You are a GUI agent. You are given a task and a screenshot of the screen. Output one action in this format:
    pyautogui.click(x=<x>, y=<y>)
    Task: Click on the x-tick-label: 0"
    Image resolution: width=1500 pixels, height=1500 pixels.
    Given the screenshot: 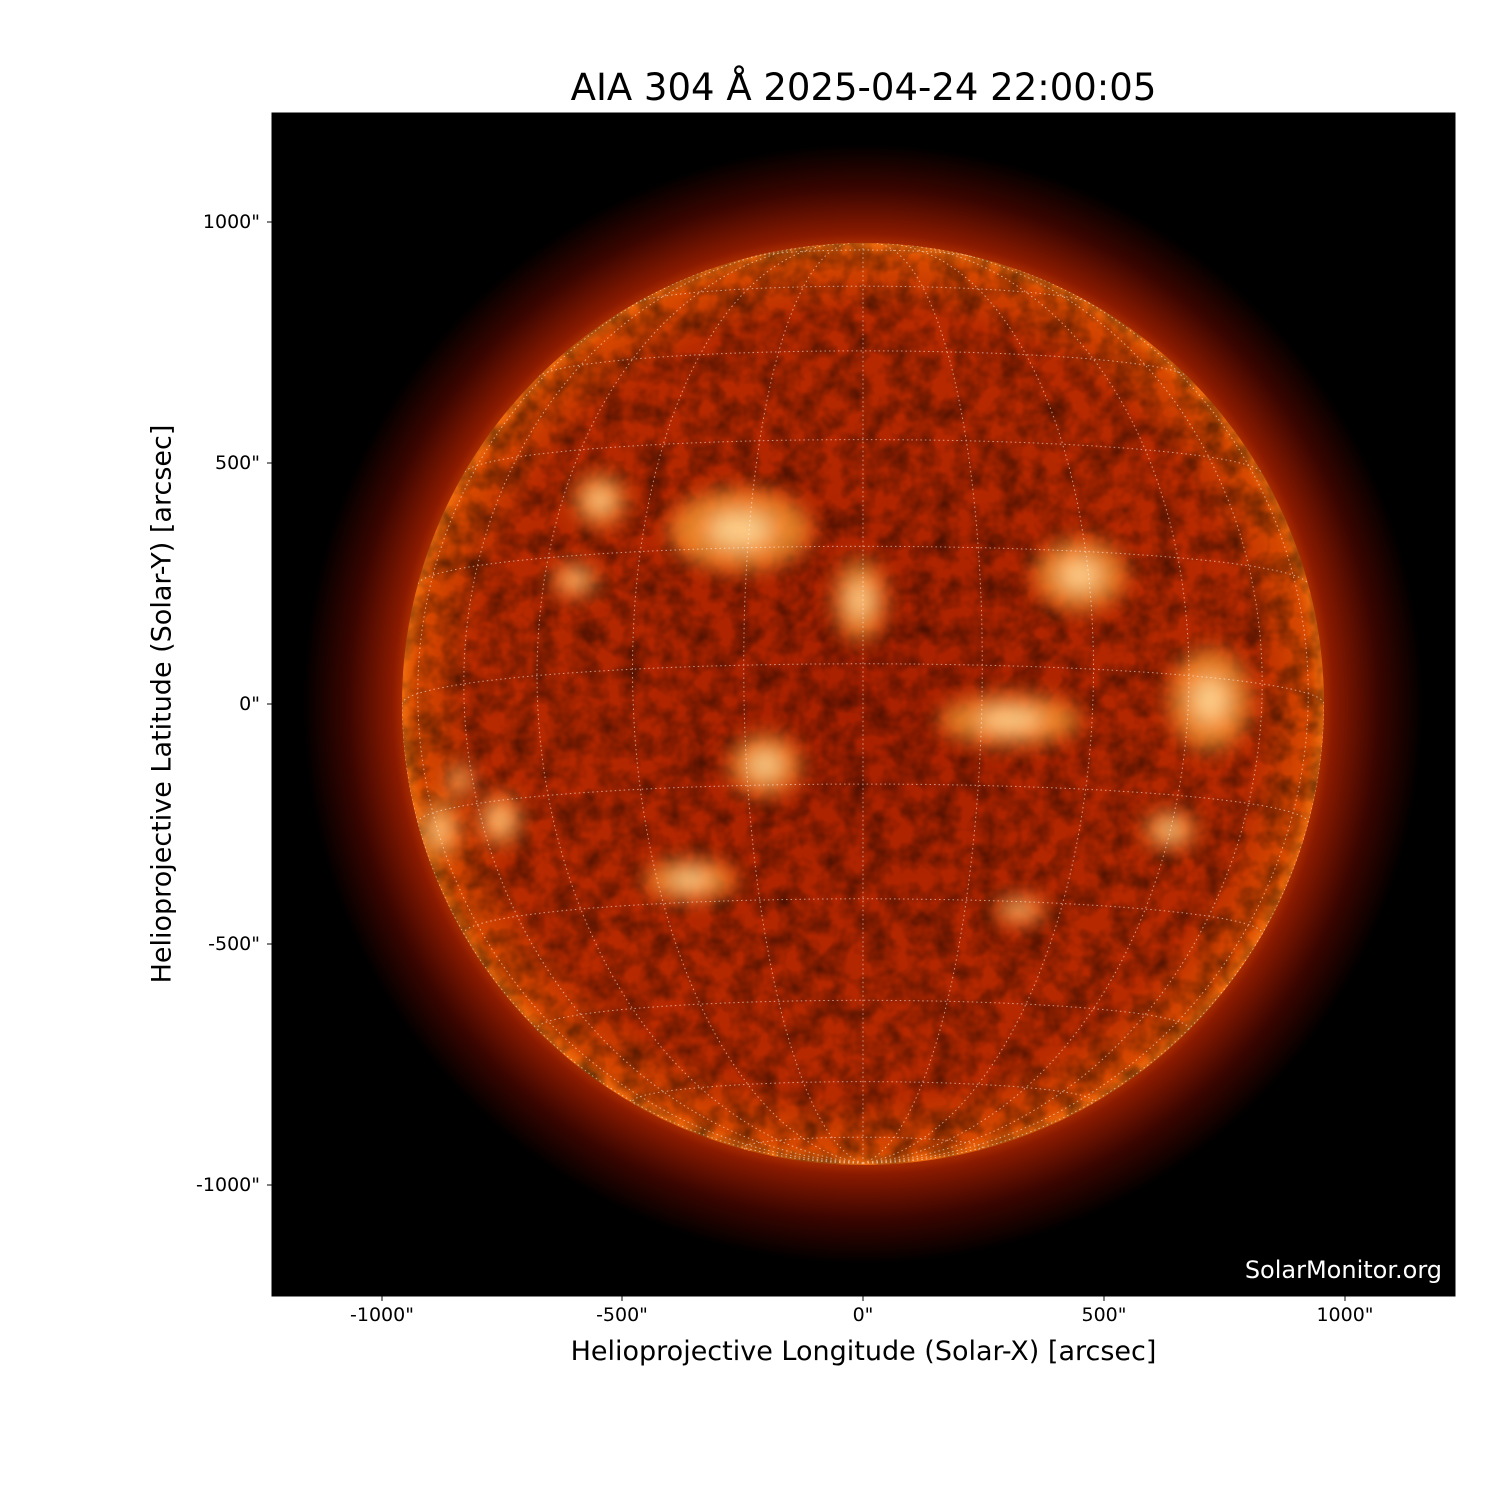 What is the action you would take?
    pyautogui.click(x=863, y=1315)
    